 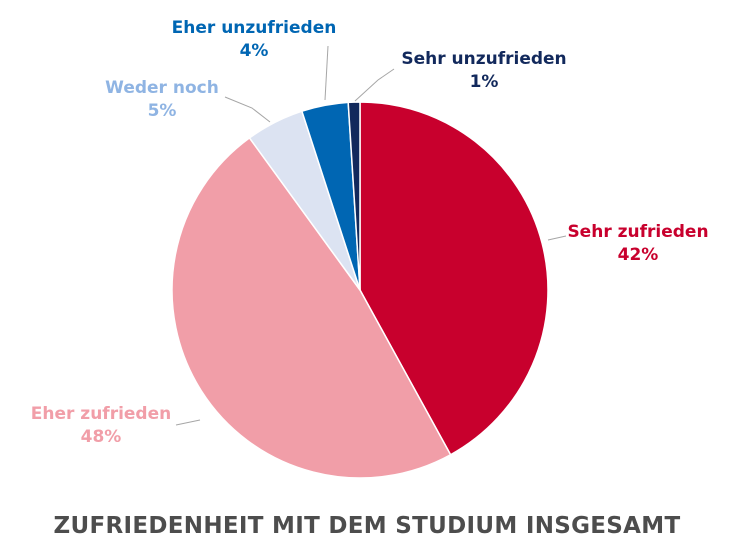 What do you see at coordinates (367, 526) in the screenshot?
I see `chart-title: ZUFRIEDENHEIT MIT DEM STUDIUM INSGESAMT` at bounding box center [367, 526].